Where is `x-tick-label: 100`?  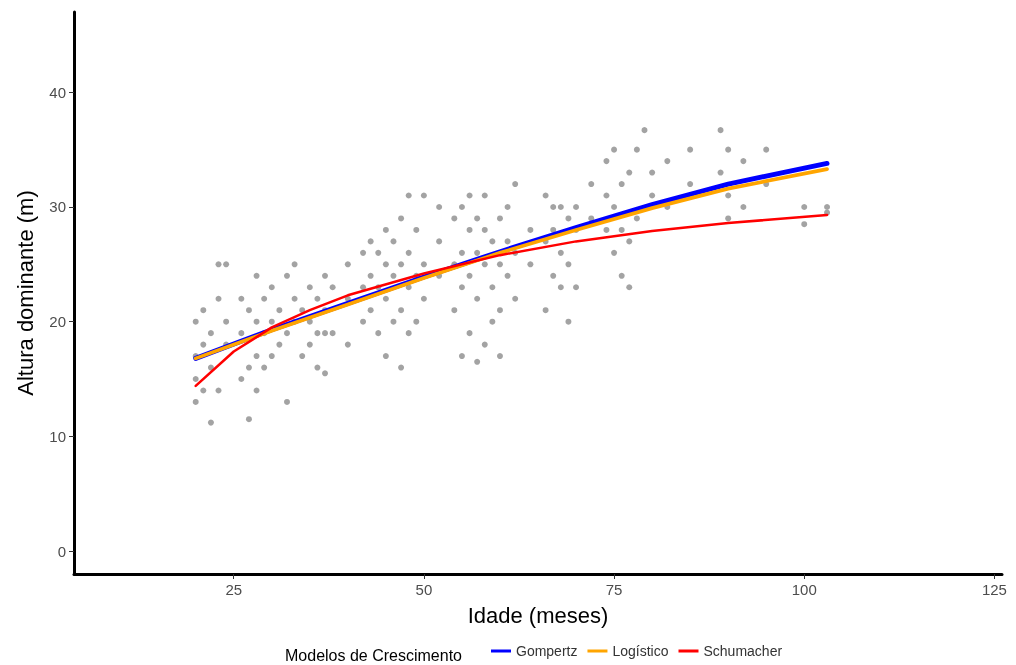
x-tick-label: 100 is located at coordinates (804, 589).